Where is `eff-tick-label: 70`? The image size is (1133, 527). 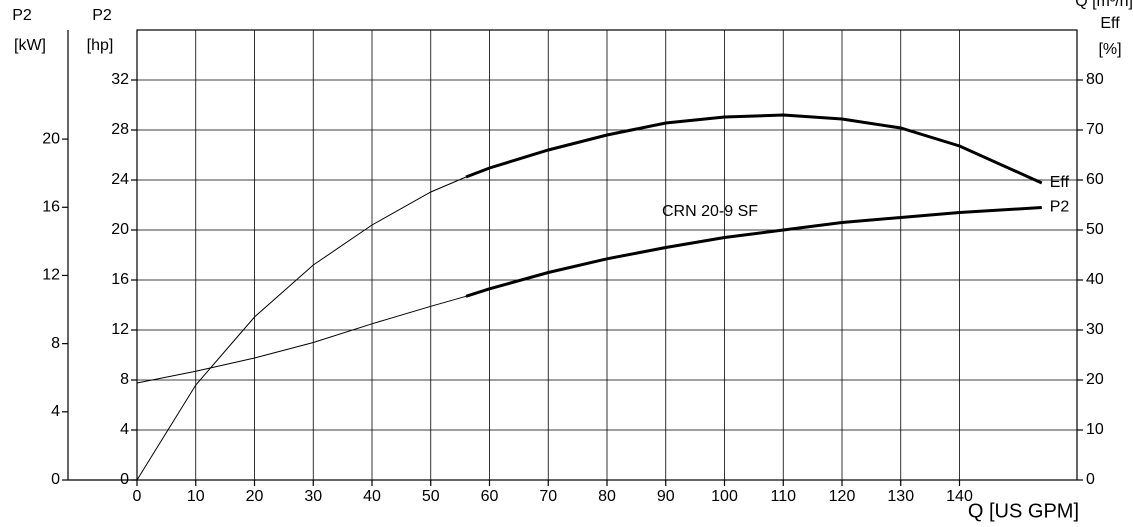 eff-tick-label: 70 is located at coordinates (1095, 129).